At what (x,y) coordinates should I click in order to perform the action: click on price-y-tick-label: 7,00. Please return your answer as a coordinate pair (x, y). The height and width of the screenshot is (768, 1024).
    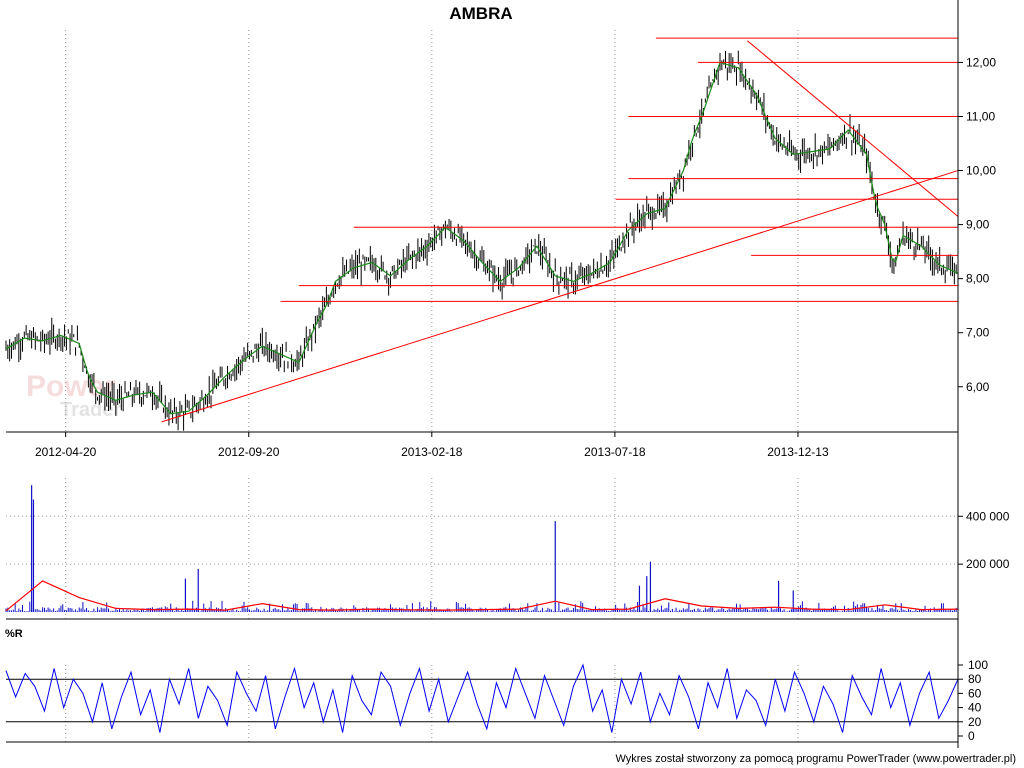
    Looking at the image, I should click on (978, 333).